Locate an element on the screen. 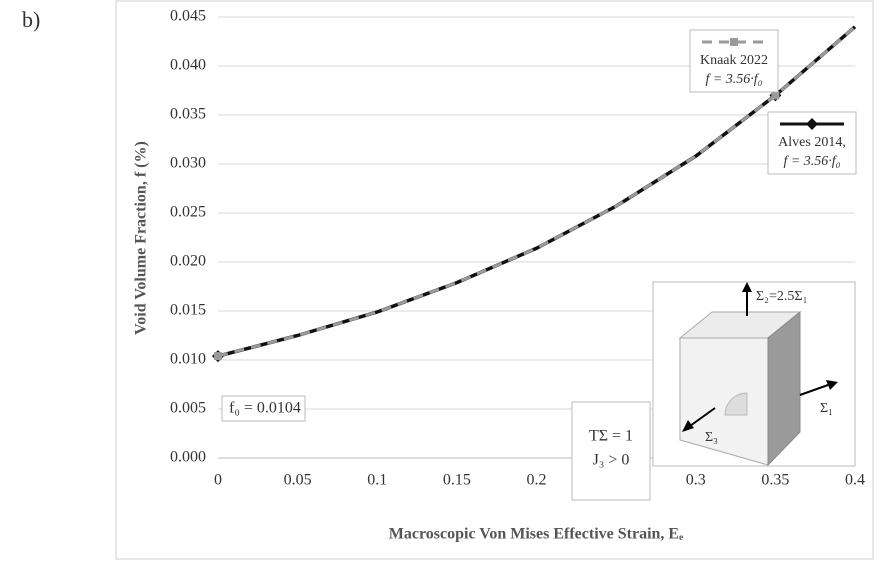 The image size is (883, 561). legend-label: Alves 2014, is located at coordinates (812, 142).